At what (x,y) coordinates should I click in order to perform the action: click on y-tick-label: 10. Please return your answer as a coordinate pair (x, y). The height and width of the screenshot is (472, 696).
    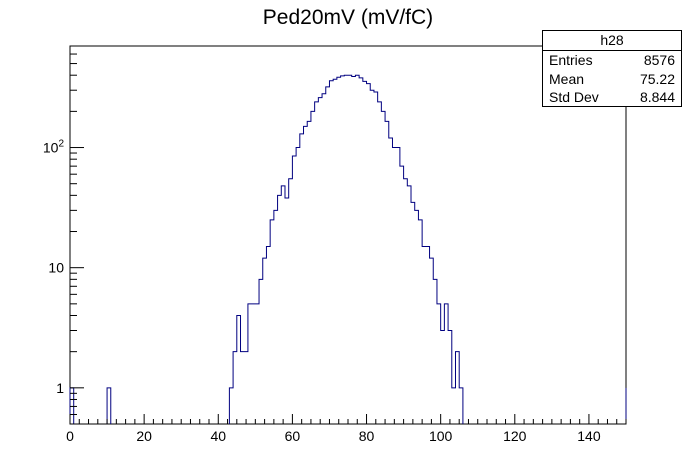
    Looking at the image, I should click on (56, 268).